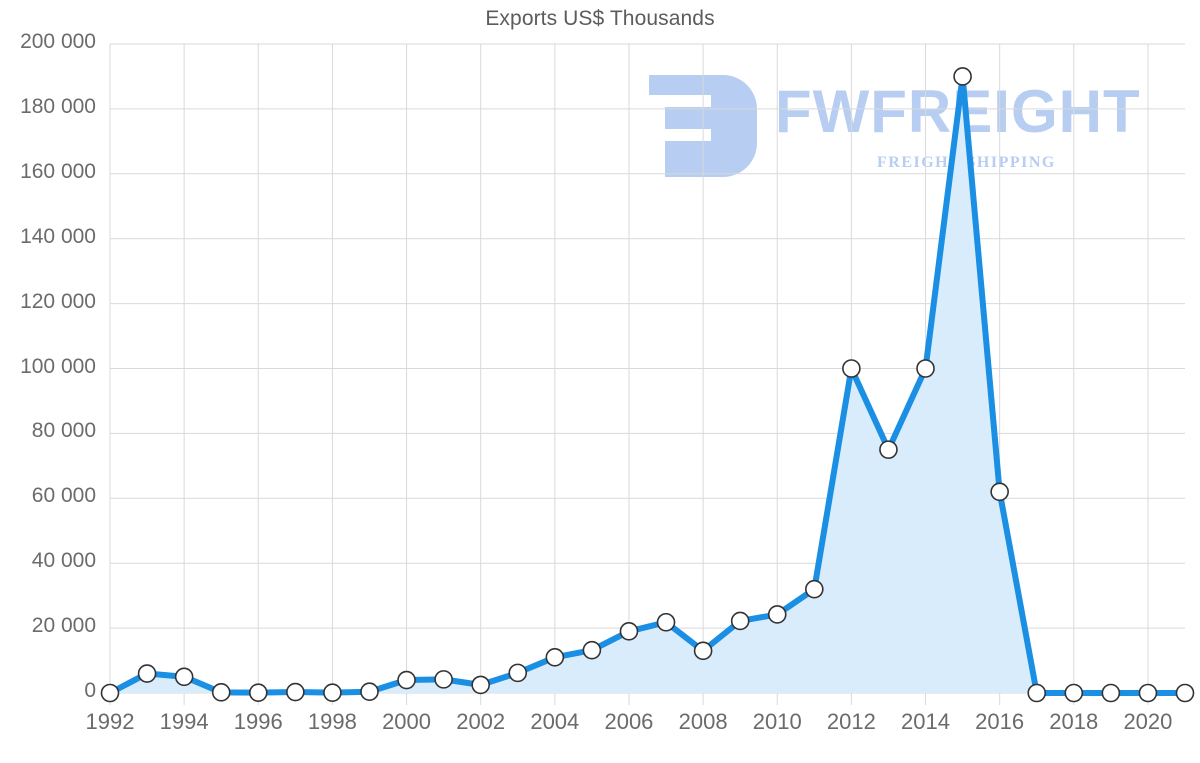 The image size is (1200, 763). Describe the element at coordinates (258, 721) in the screenshot. I see `x-axis-tick-label: 1996` at that location.